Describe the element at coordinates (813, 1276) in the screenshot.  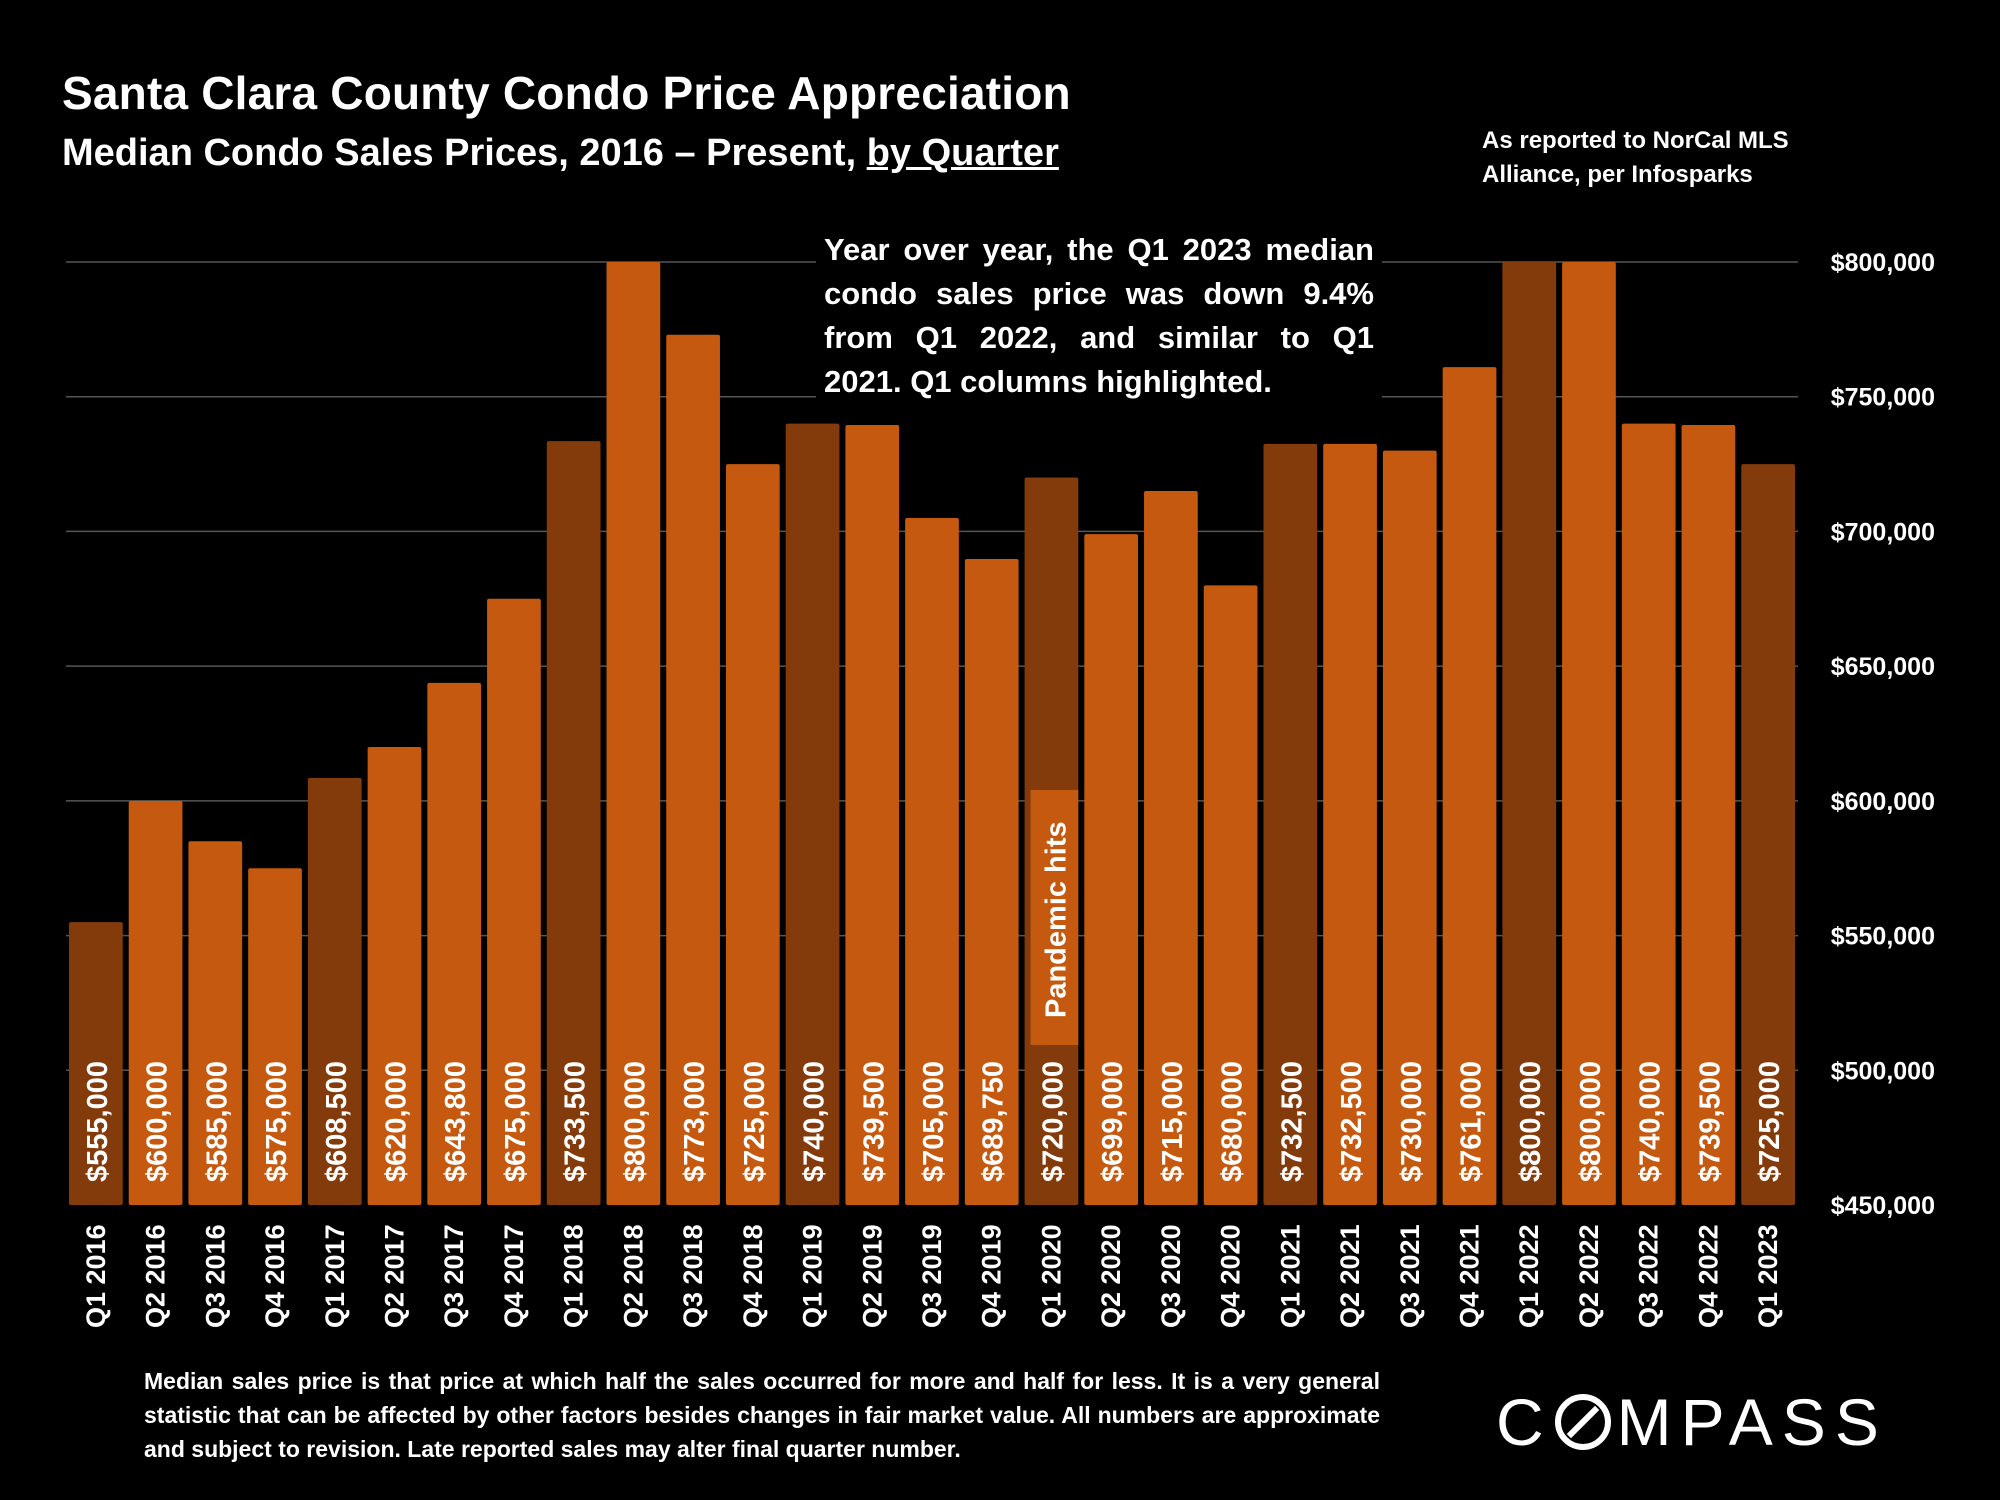
I see `x-tick-label: Q1 2019` at that location.